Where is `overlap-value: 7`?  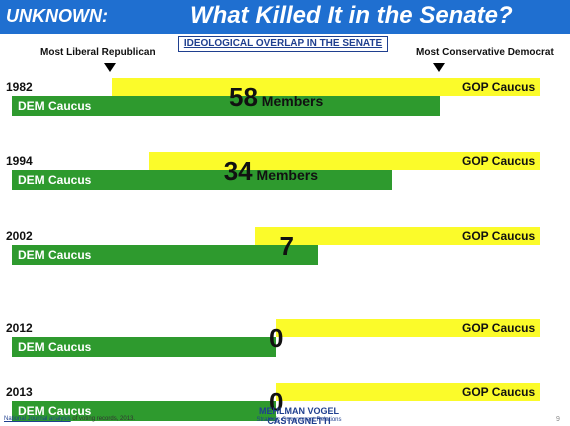
overlap-value: 7 is located at coordinates (287, 246).